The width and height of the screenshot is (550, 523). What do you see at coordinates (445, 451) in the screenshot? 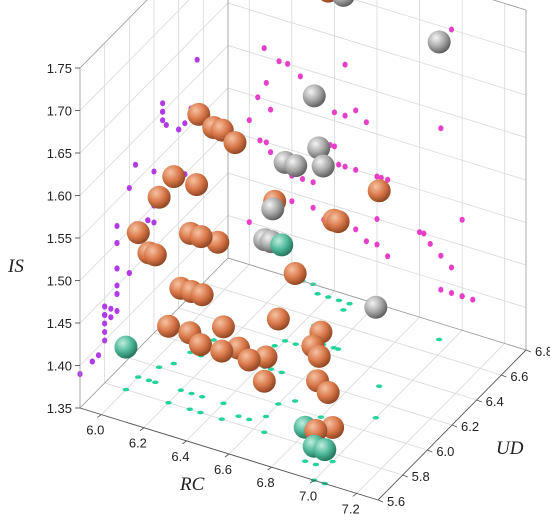
I see `y-tick-label: 6.0` at bounding box center [445, 451].